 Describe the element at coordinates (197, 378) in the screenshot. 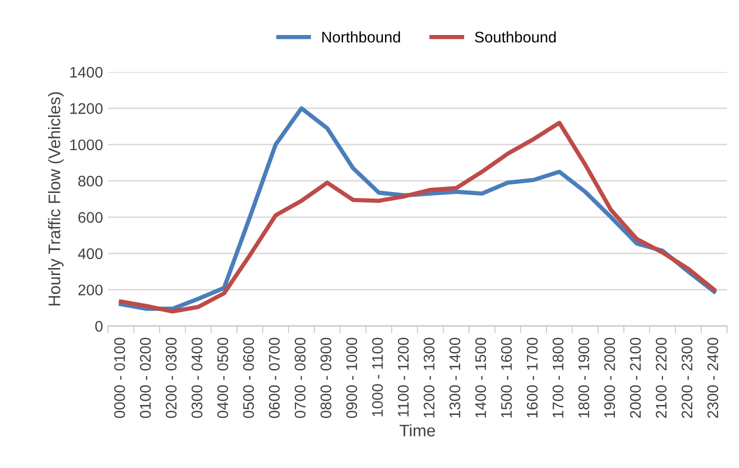

I see `x-tick-label: 0300 - 0400` at that location.